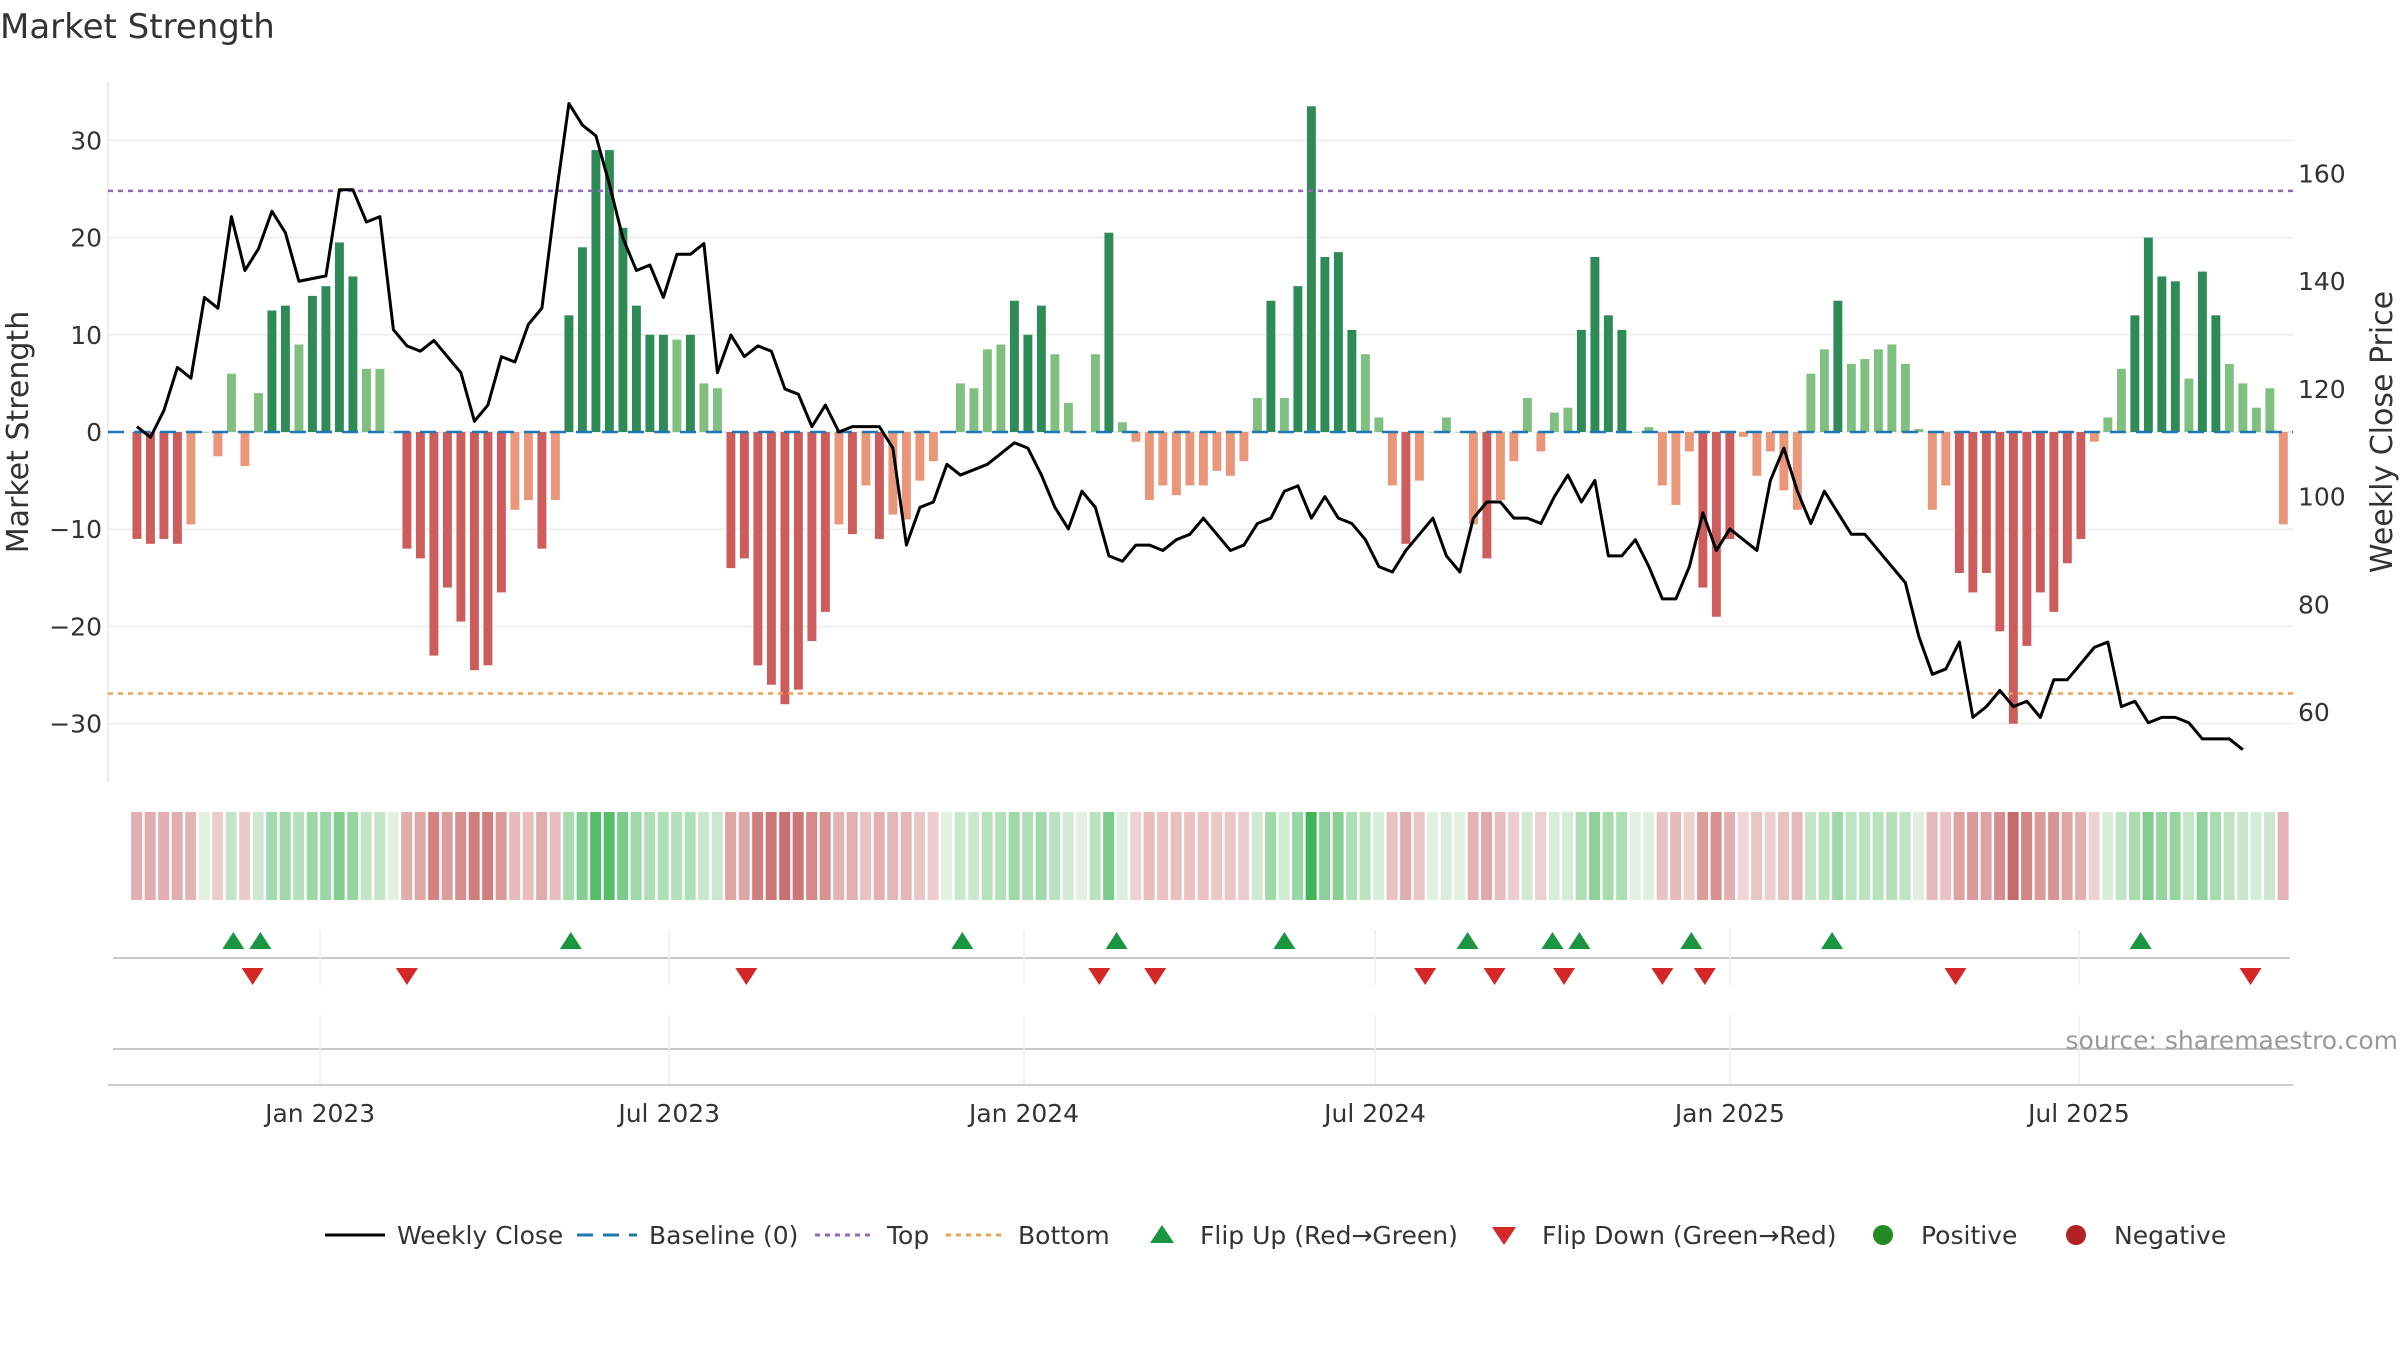 The width and height of the screenshot is (2400, 1354). Describe the element at coordinates (1199, 1050) in the screenshot. I see `dot-panel-gridlines` at that location.